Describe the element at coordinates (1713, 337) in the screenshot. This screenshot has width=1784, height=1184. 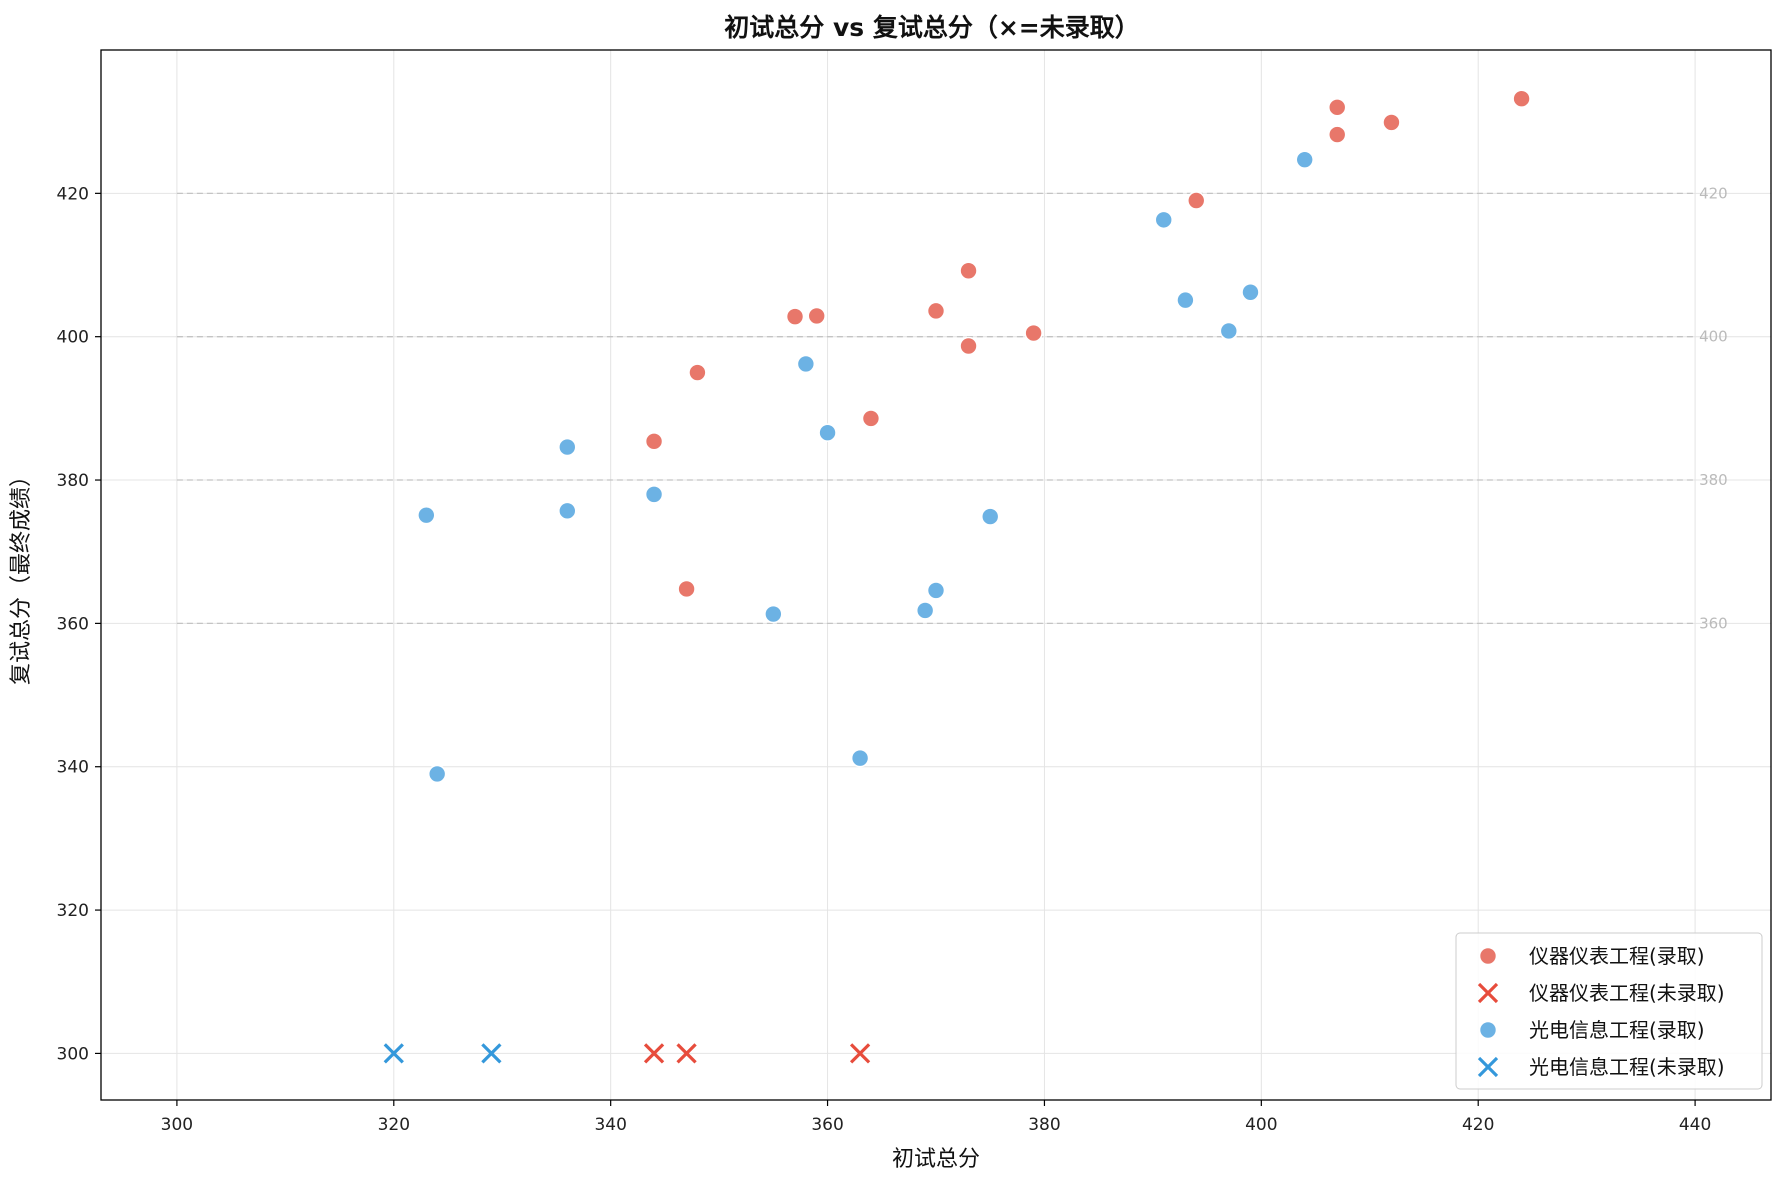
I see `reference-line-label: 400` at that location.